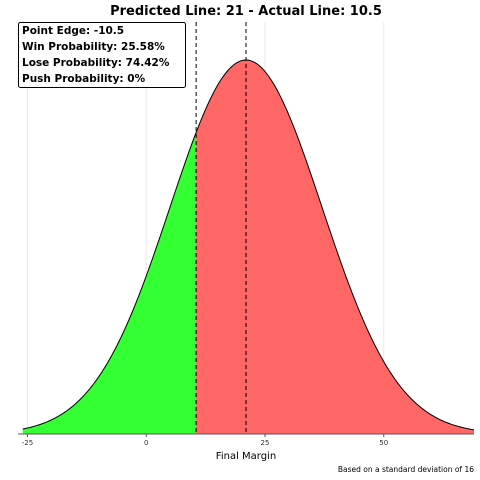 The width and height of the screenshot is (480, 480). Describe the element at coordinates (146, 443) in the screenshot. I see `x-tick-label: 0` at that location.